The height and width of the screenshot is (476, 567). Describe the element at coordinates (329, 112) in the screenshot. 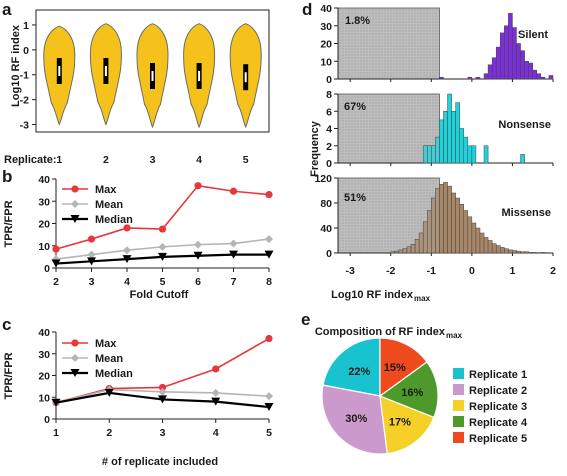

I see `d-ytick-label-nonsense: 6` at that location.